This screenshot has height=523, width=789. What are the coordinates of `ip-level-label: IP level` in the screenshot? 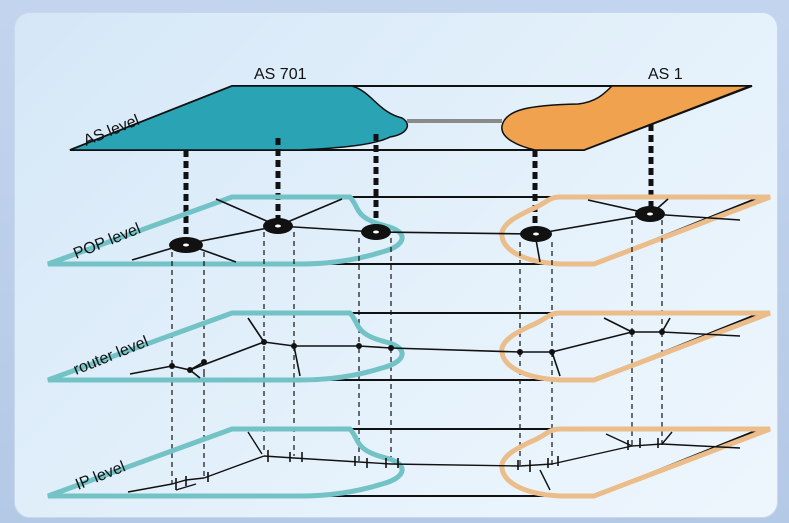 It's located at (100, 475).